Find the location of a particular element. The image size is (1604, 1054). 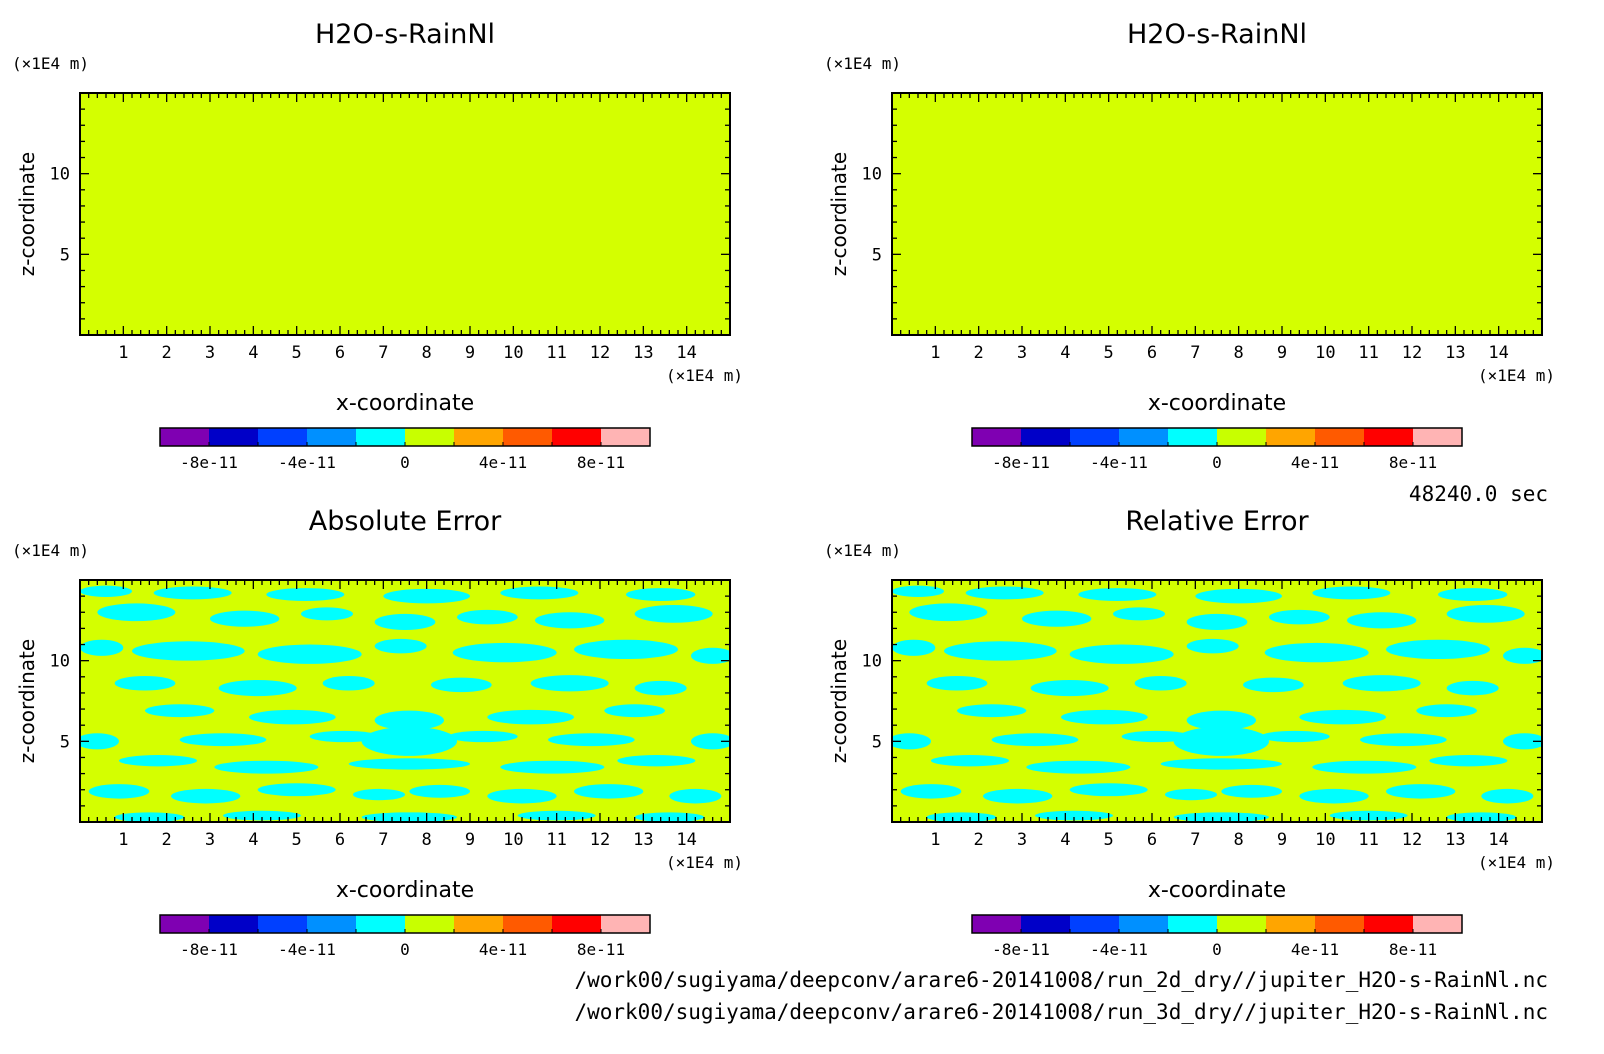

x-tick-label: 2 is located at coordinates (979, 353).